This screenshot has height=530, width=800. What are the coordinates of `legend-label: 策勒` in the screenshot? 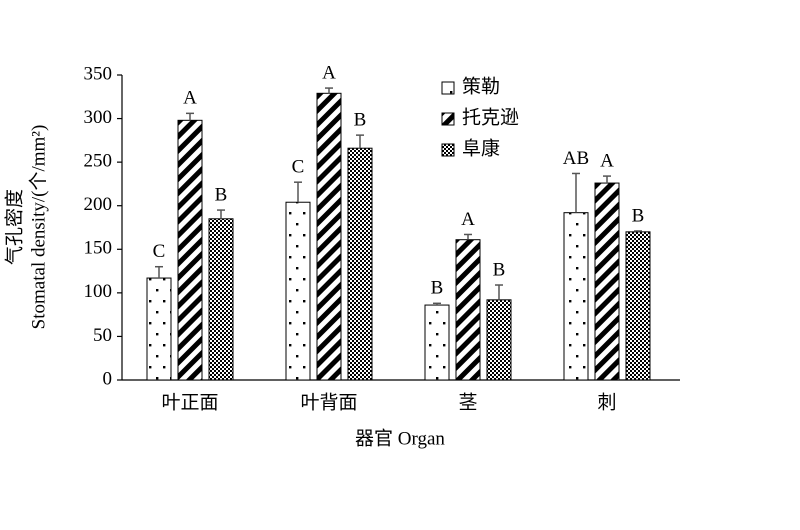 It's located at (481, 86).